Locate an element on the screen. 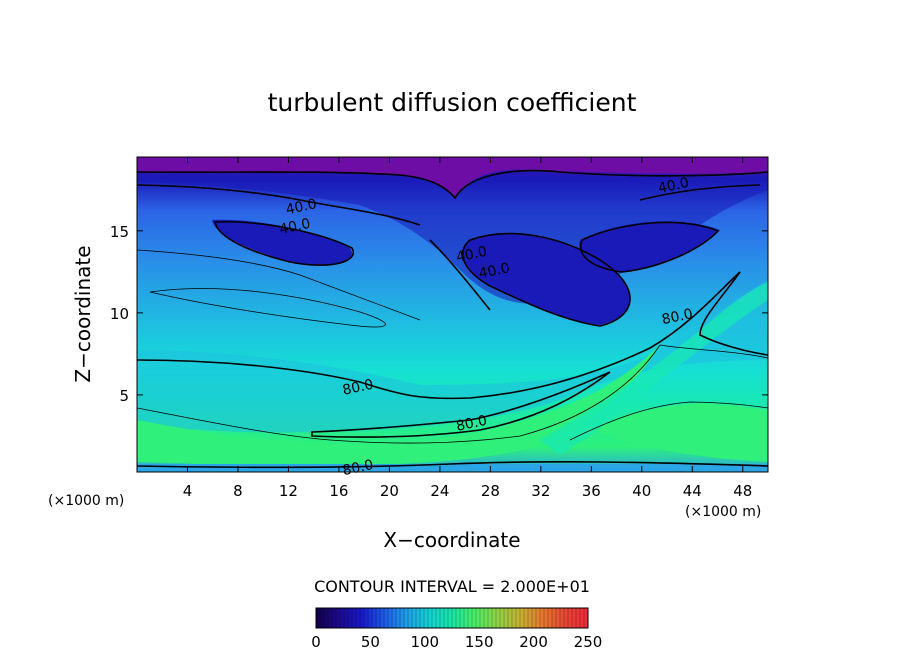  x-tick-label: 16 is located at coordinates (338, 491).